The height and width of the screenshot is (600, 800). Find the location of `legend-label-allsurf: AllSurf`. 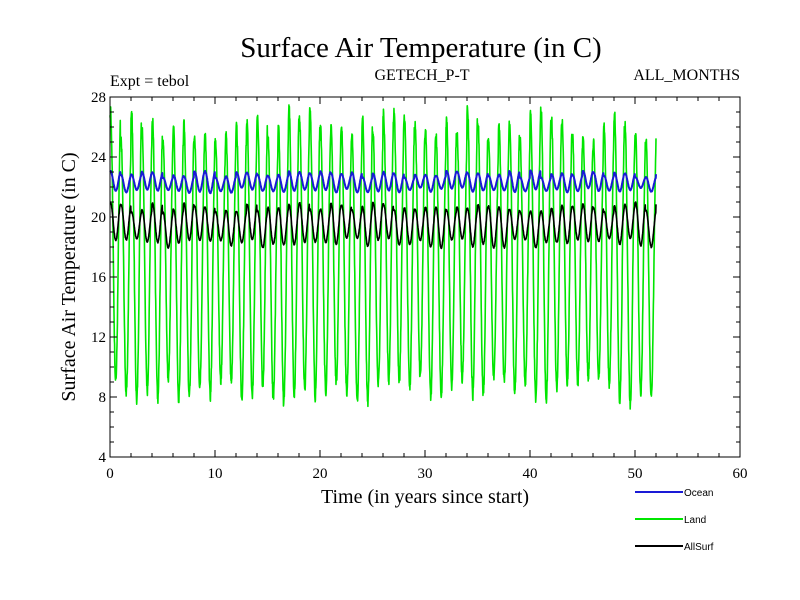

legend-label-allsurf: AllSurf is located at coordinates (699, 547).